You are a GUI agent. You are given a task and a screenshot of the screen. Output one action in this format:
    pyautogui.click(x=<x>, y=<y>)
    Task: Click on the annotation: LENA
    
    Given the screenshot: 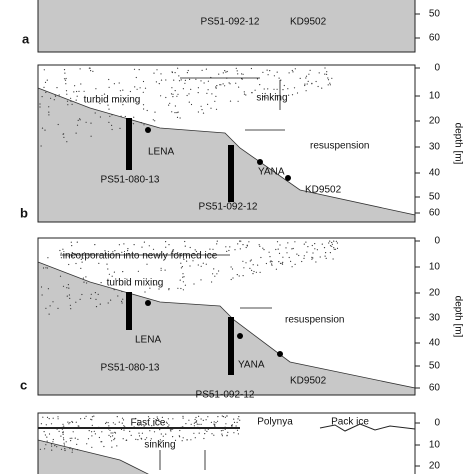 What is the action you would take?
    pyautogui.click(x=161, y=152)
    